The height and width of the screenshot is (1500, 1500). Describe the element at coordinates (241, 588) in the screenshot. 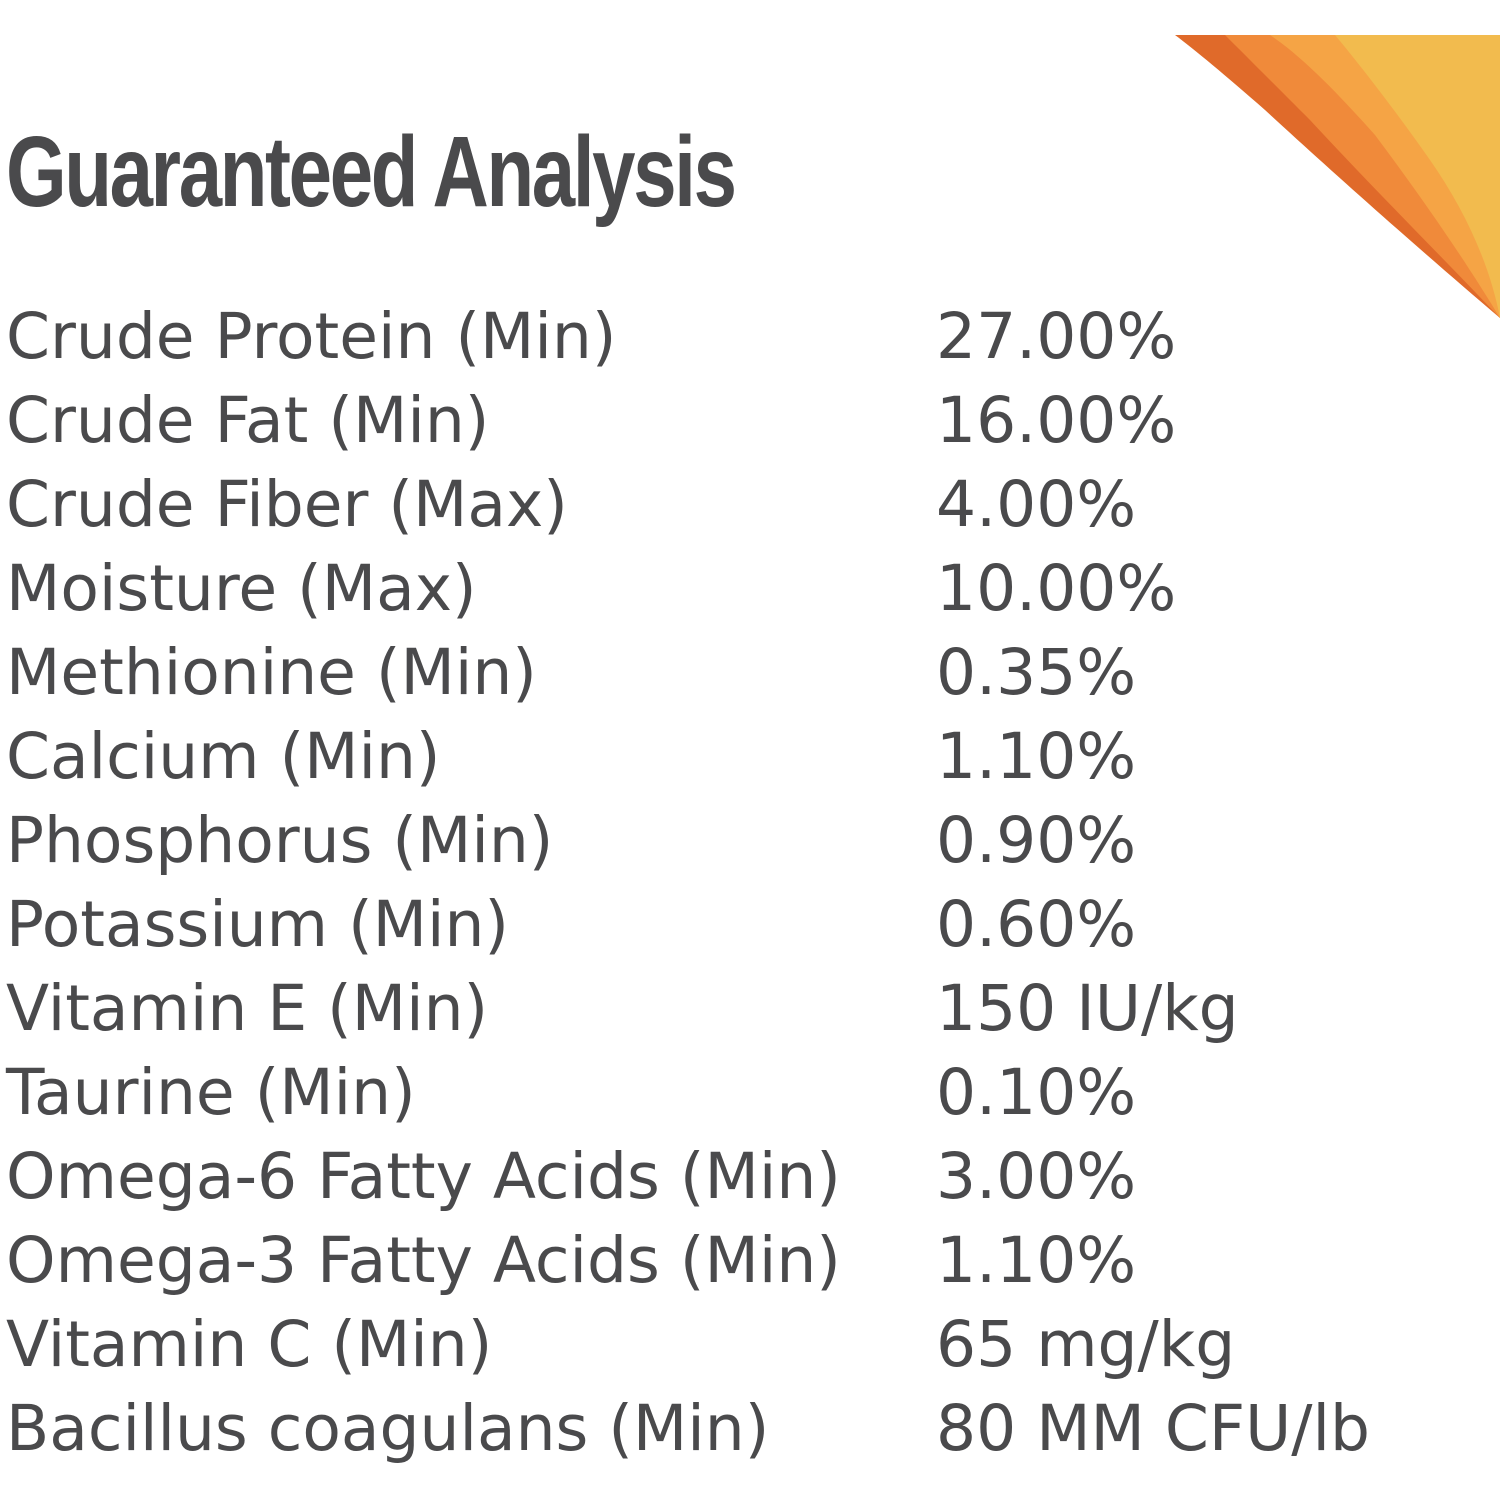

I see `nutrient-label: Moisture (Max)` at that location.